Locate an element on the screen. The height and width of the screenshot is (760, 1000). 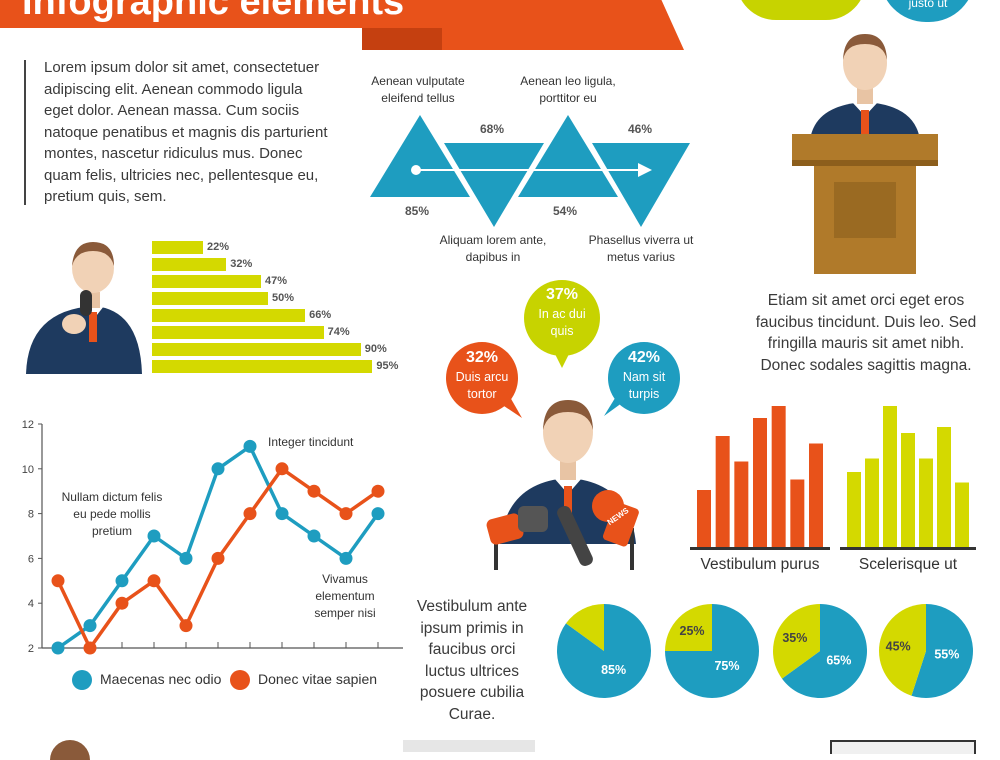
y-tick-label: 10 is located at coordinates (28, 470).